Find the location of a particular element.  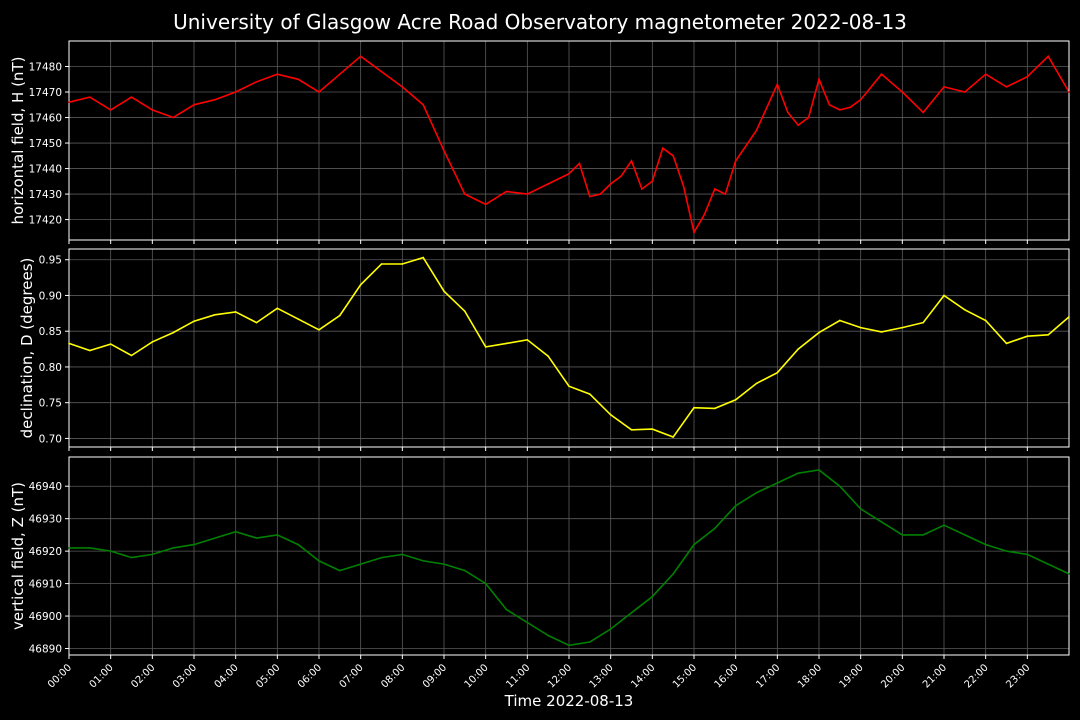

panel-declination-xticks is located at coordinates (548, 449).